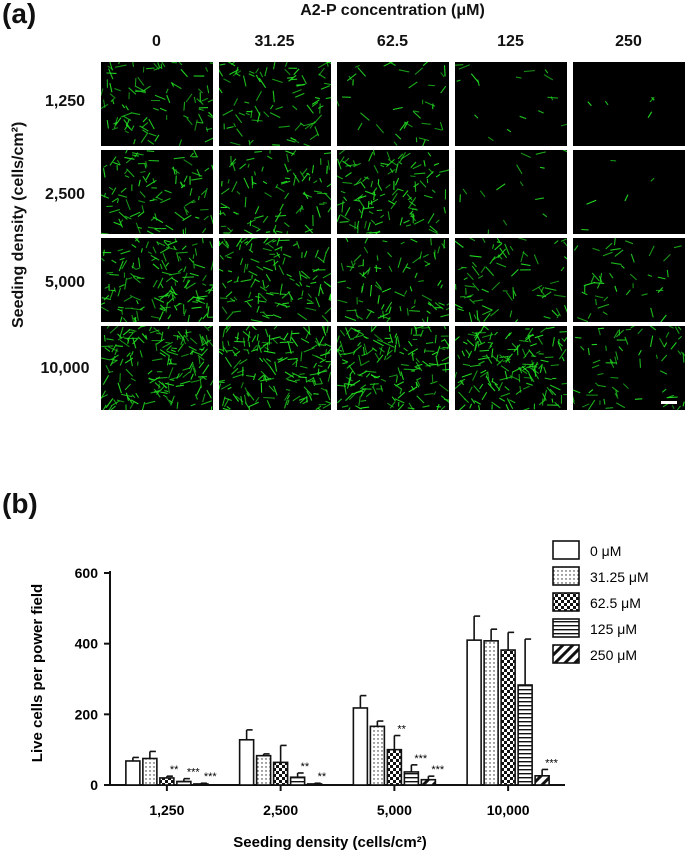 This screenshot has width=685, height=853. I want to click on y-tick-label: 600, so click(87, 573).